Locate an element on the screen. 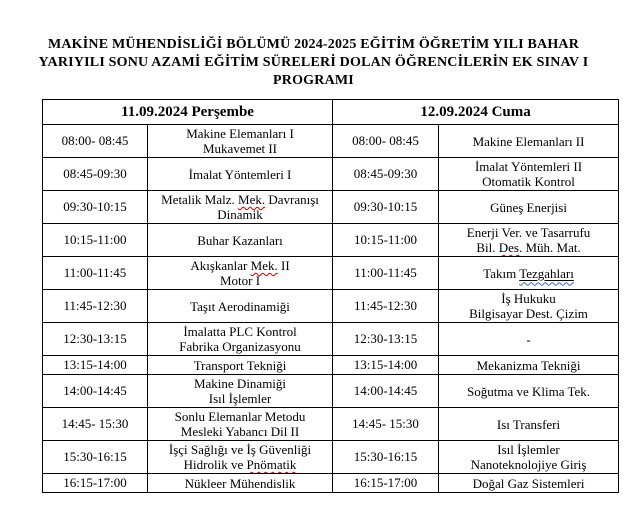  course-line: Mekanizma Tekniği is located at coordinates (528, 365).